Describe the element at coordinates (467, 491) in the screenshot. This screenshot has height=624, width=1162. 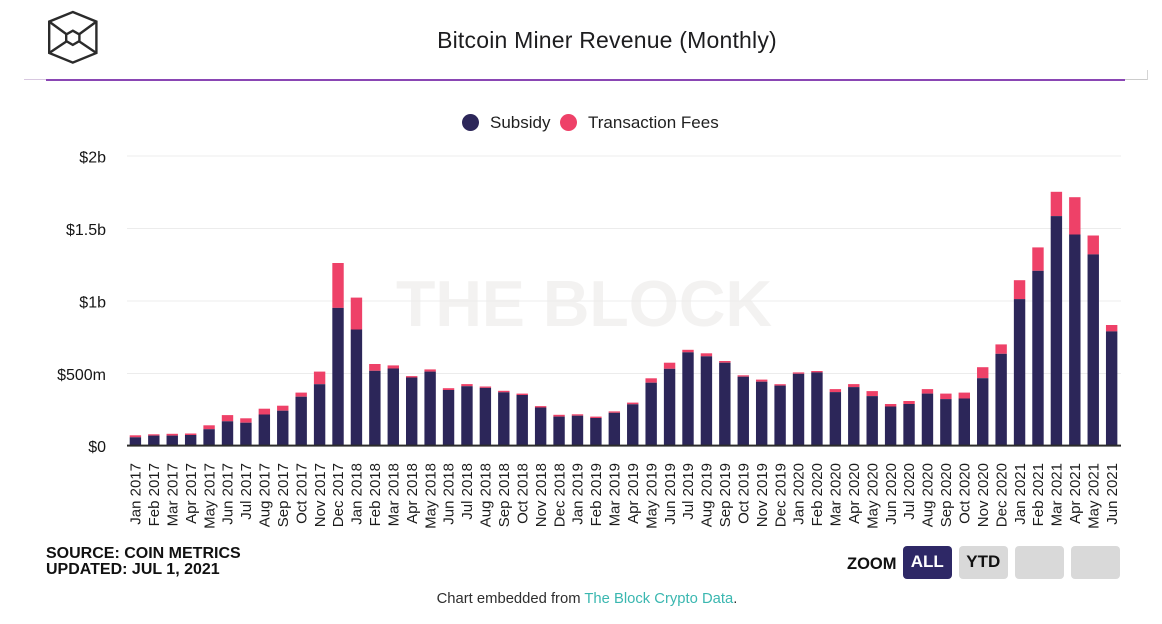
I see `svg-text: Jul 2018` at that location.